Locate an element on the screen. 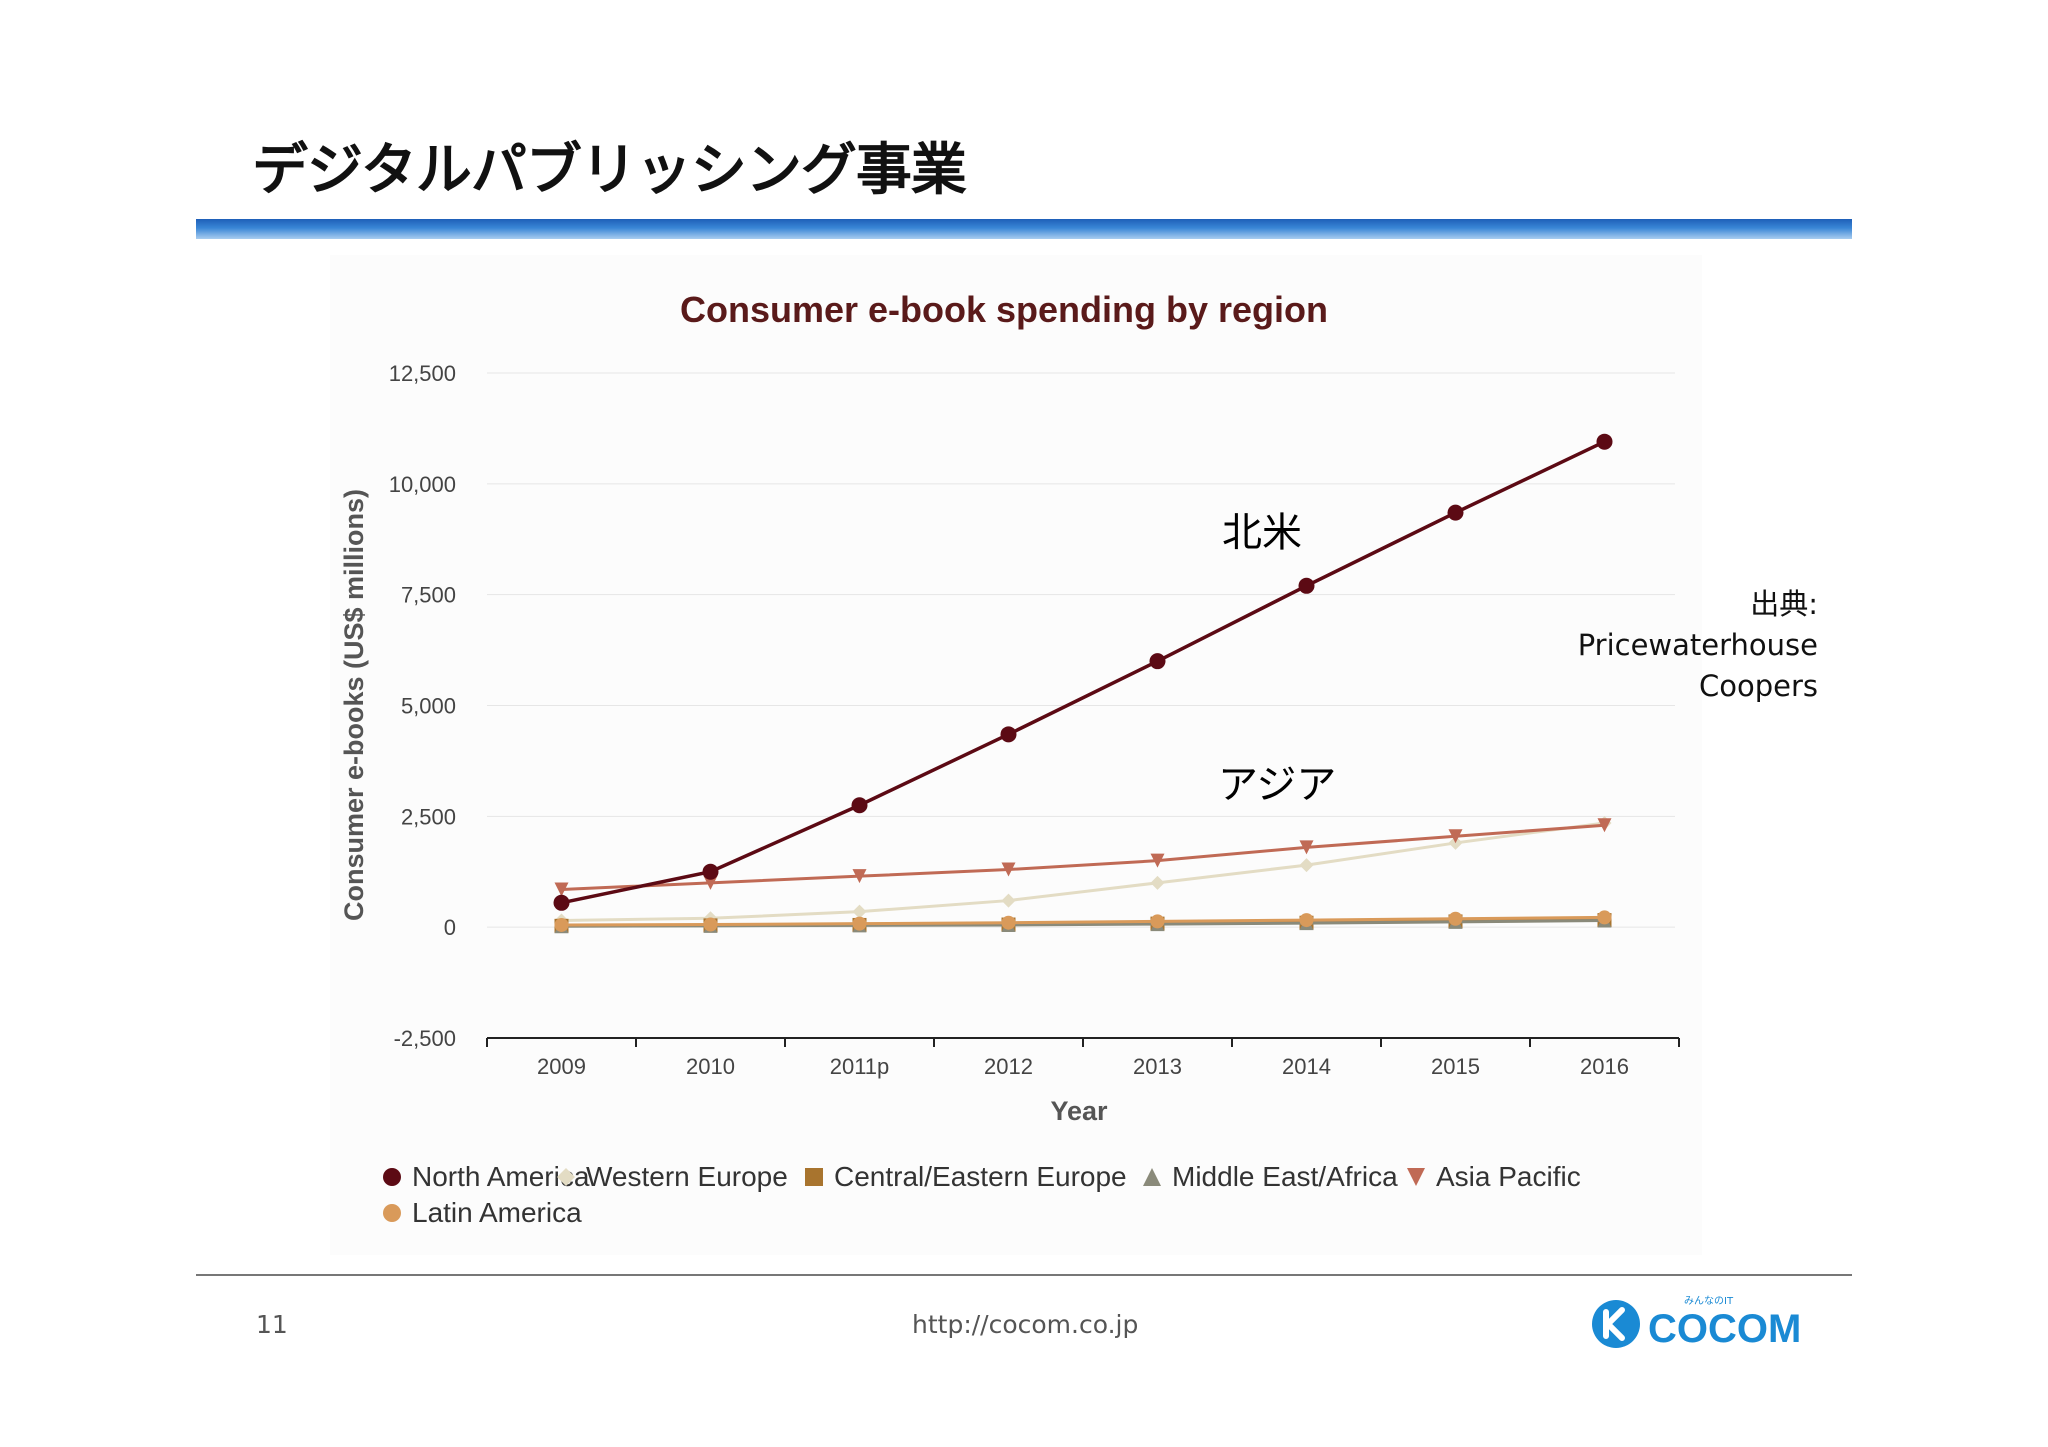 The width and height of the screenshot is (2048, 1447). x-axis-title: Year is located at coordinates (1079, 1111).